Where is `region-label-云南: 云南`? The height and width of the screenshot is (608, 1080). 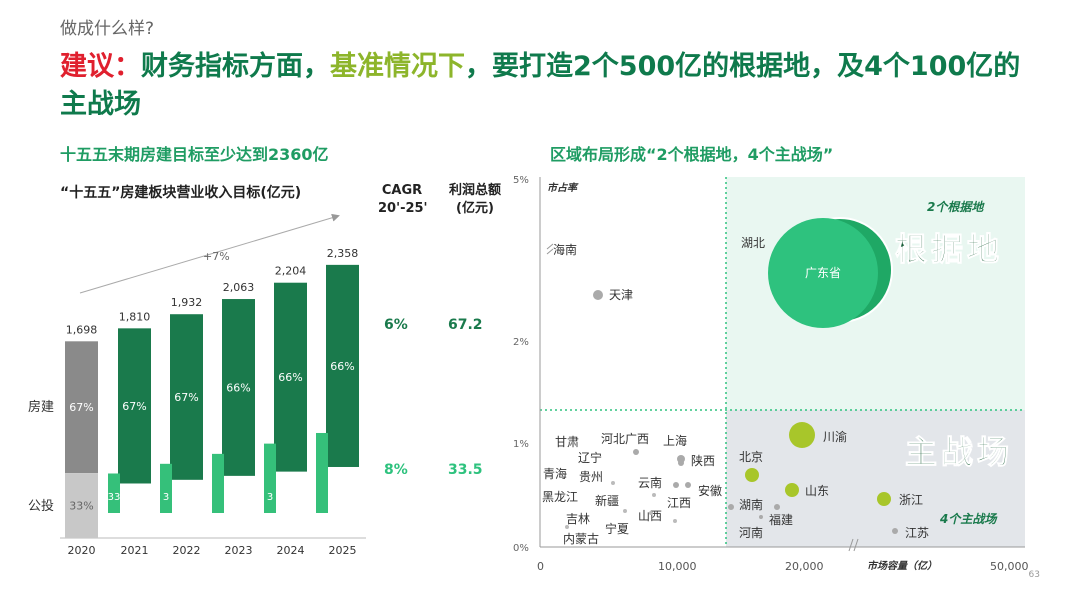 region-label-云南: 云南 is located at coordinates (650, 482).